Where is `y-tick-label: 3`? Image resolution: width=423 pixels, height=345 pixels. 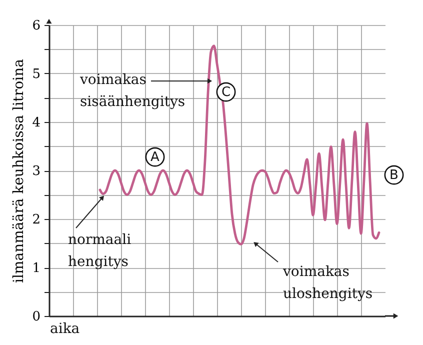
y-tick-label: 3 is located at coordinates (36, 171).